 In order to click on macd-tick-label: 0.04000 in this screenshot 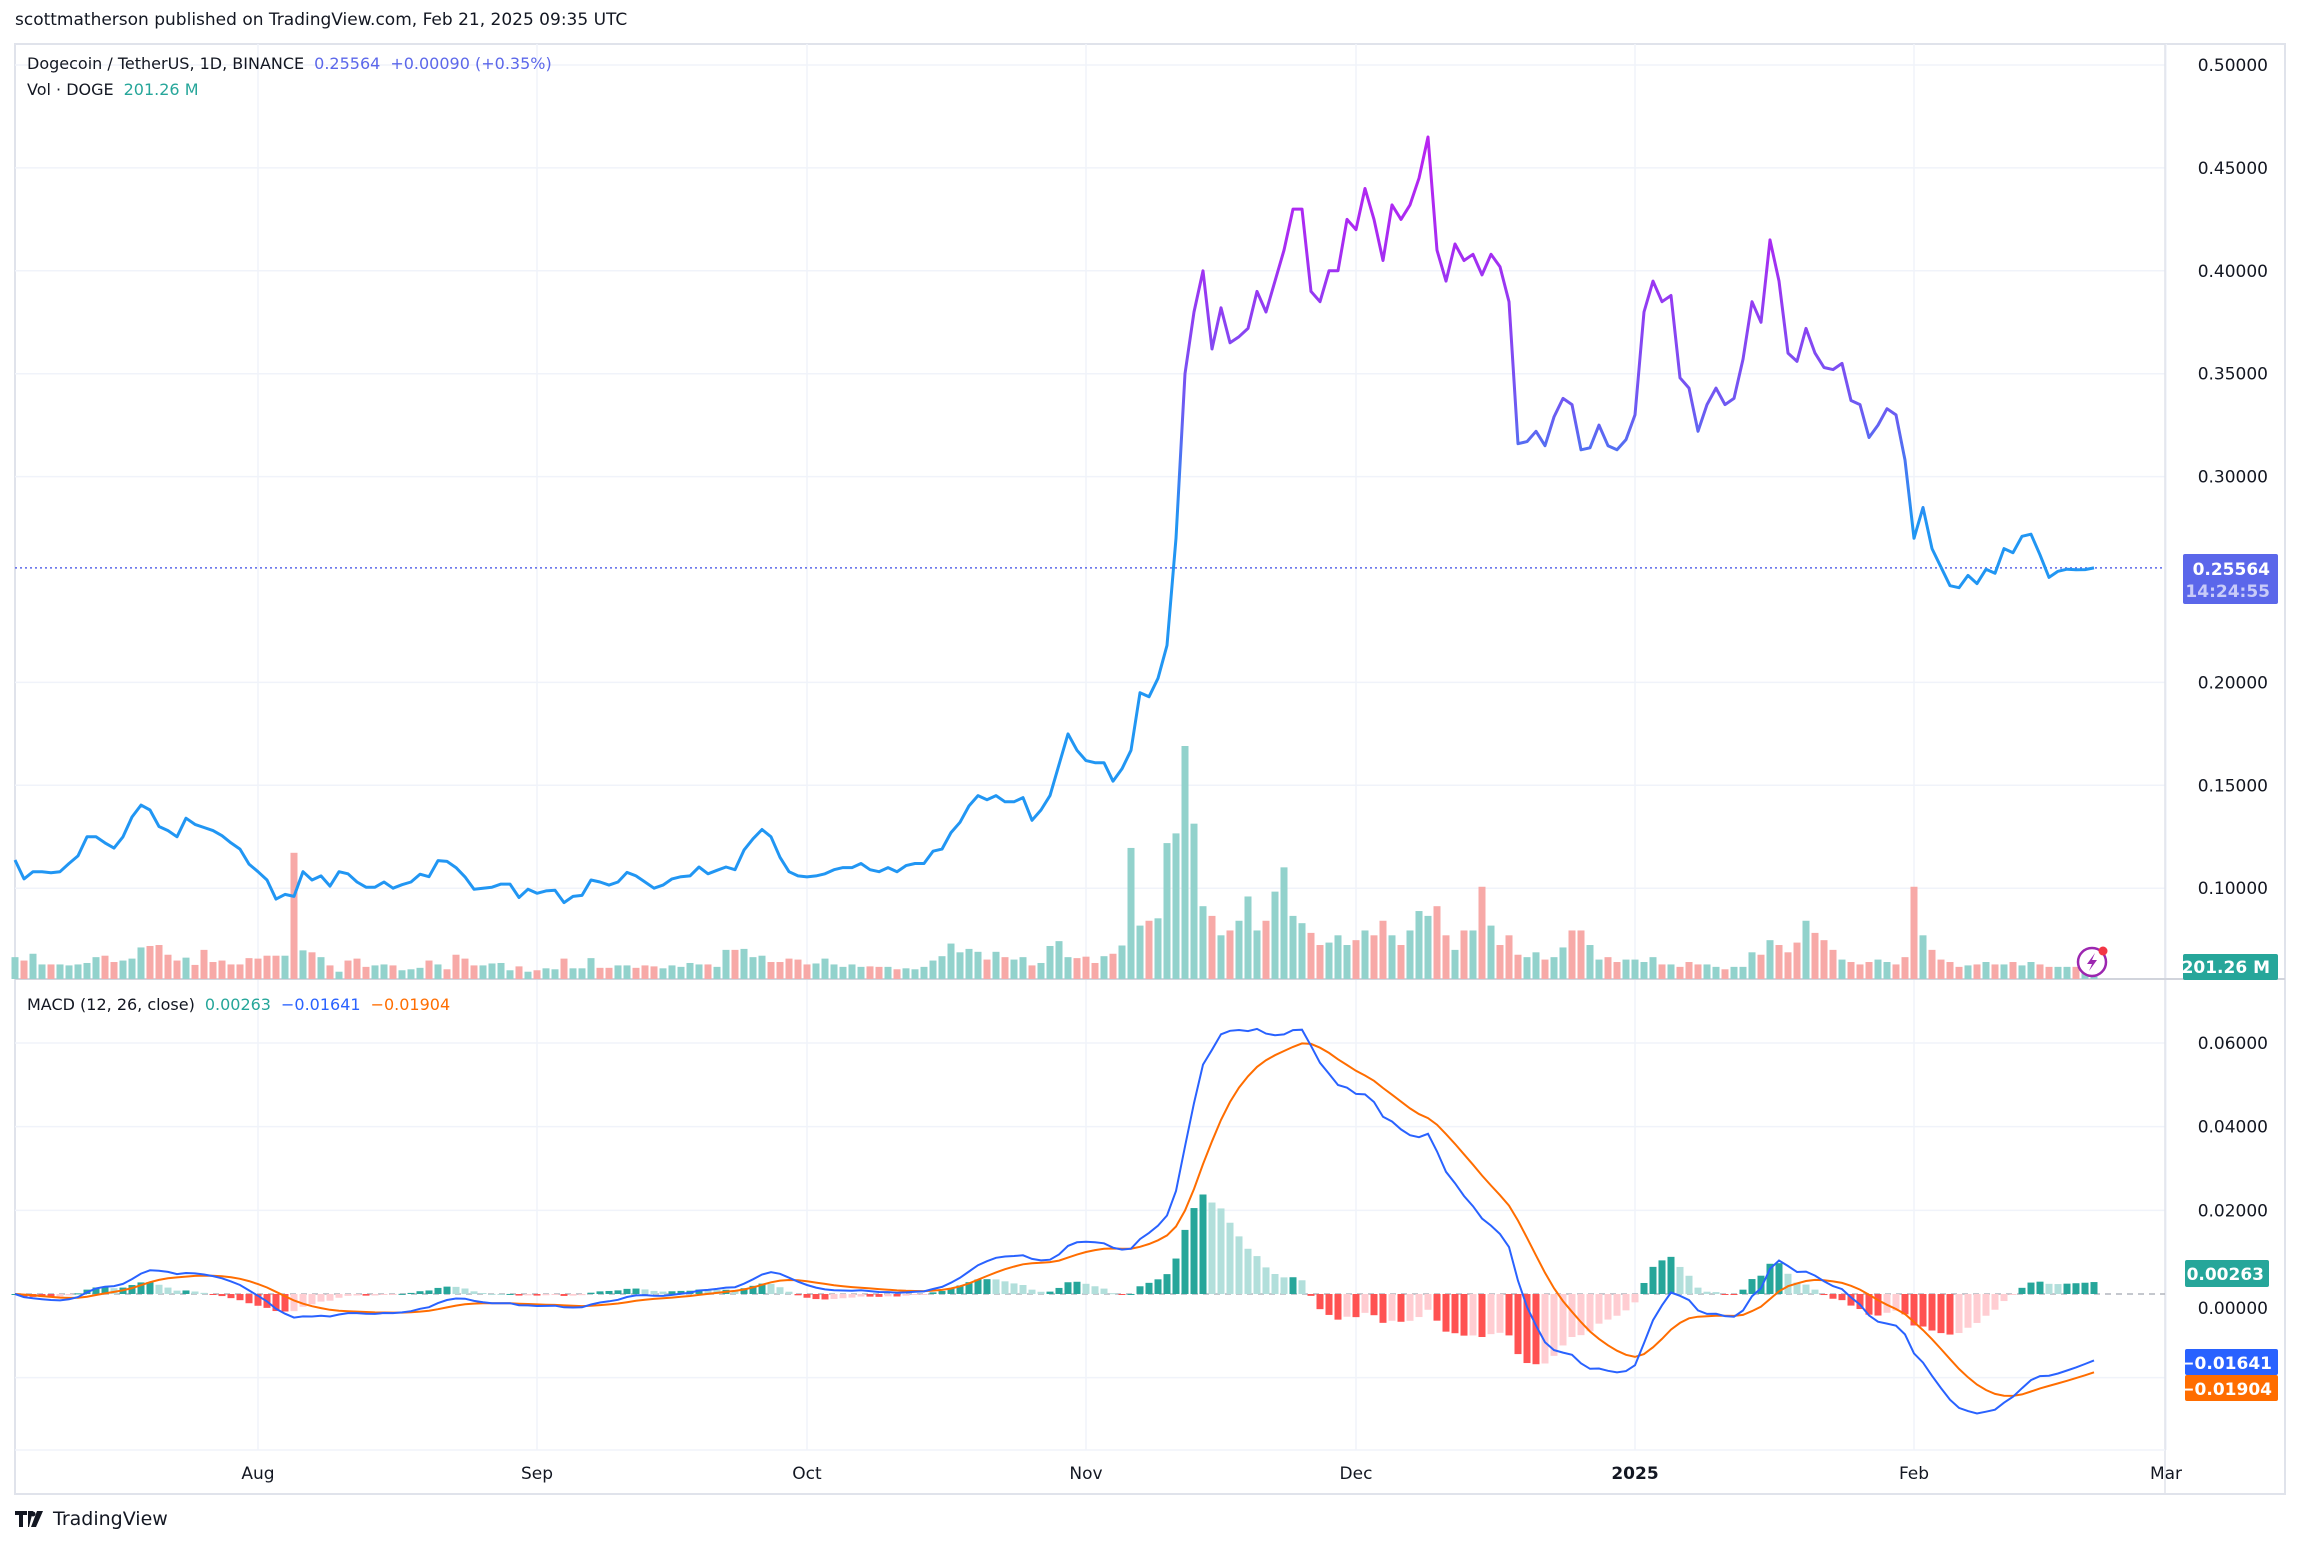, I will do `click(2233, 1128)`.